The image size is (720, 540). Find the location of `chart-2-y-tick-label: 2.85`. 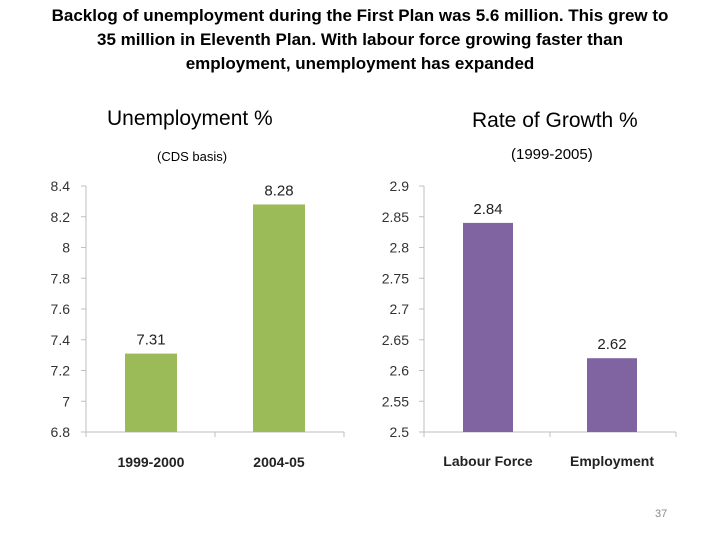

chart-2-y-tick-label: 2.85 is located at coordinates (395, 217).